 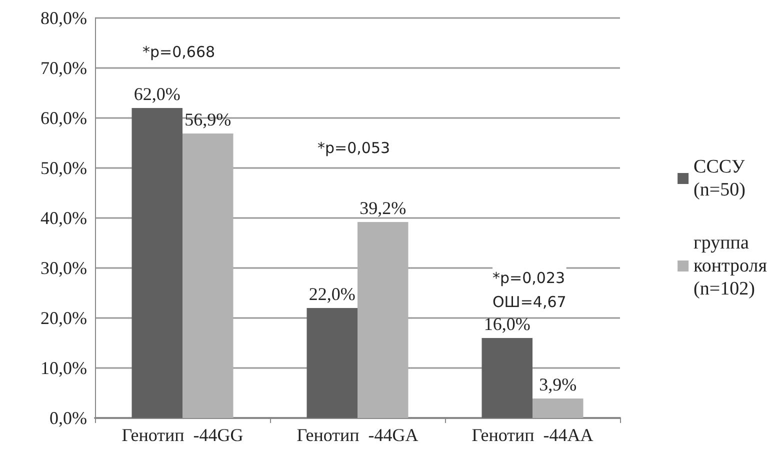 I want to click on y-tick-label: 20,0%, so click(x=63, y=318).